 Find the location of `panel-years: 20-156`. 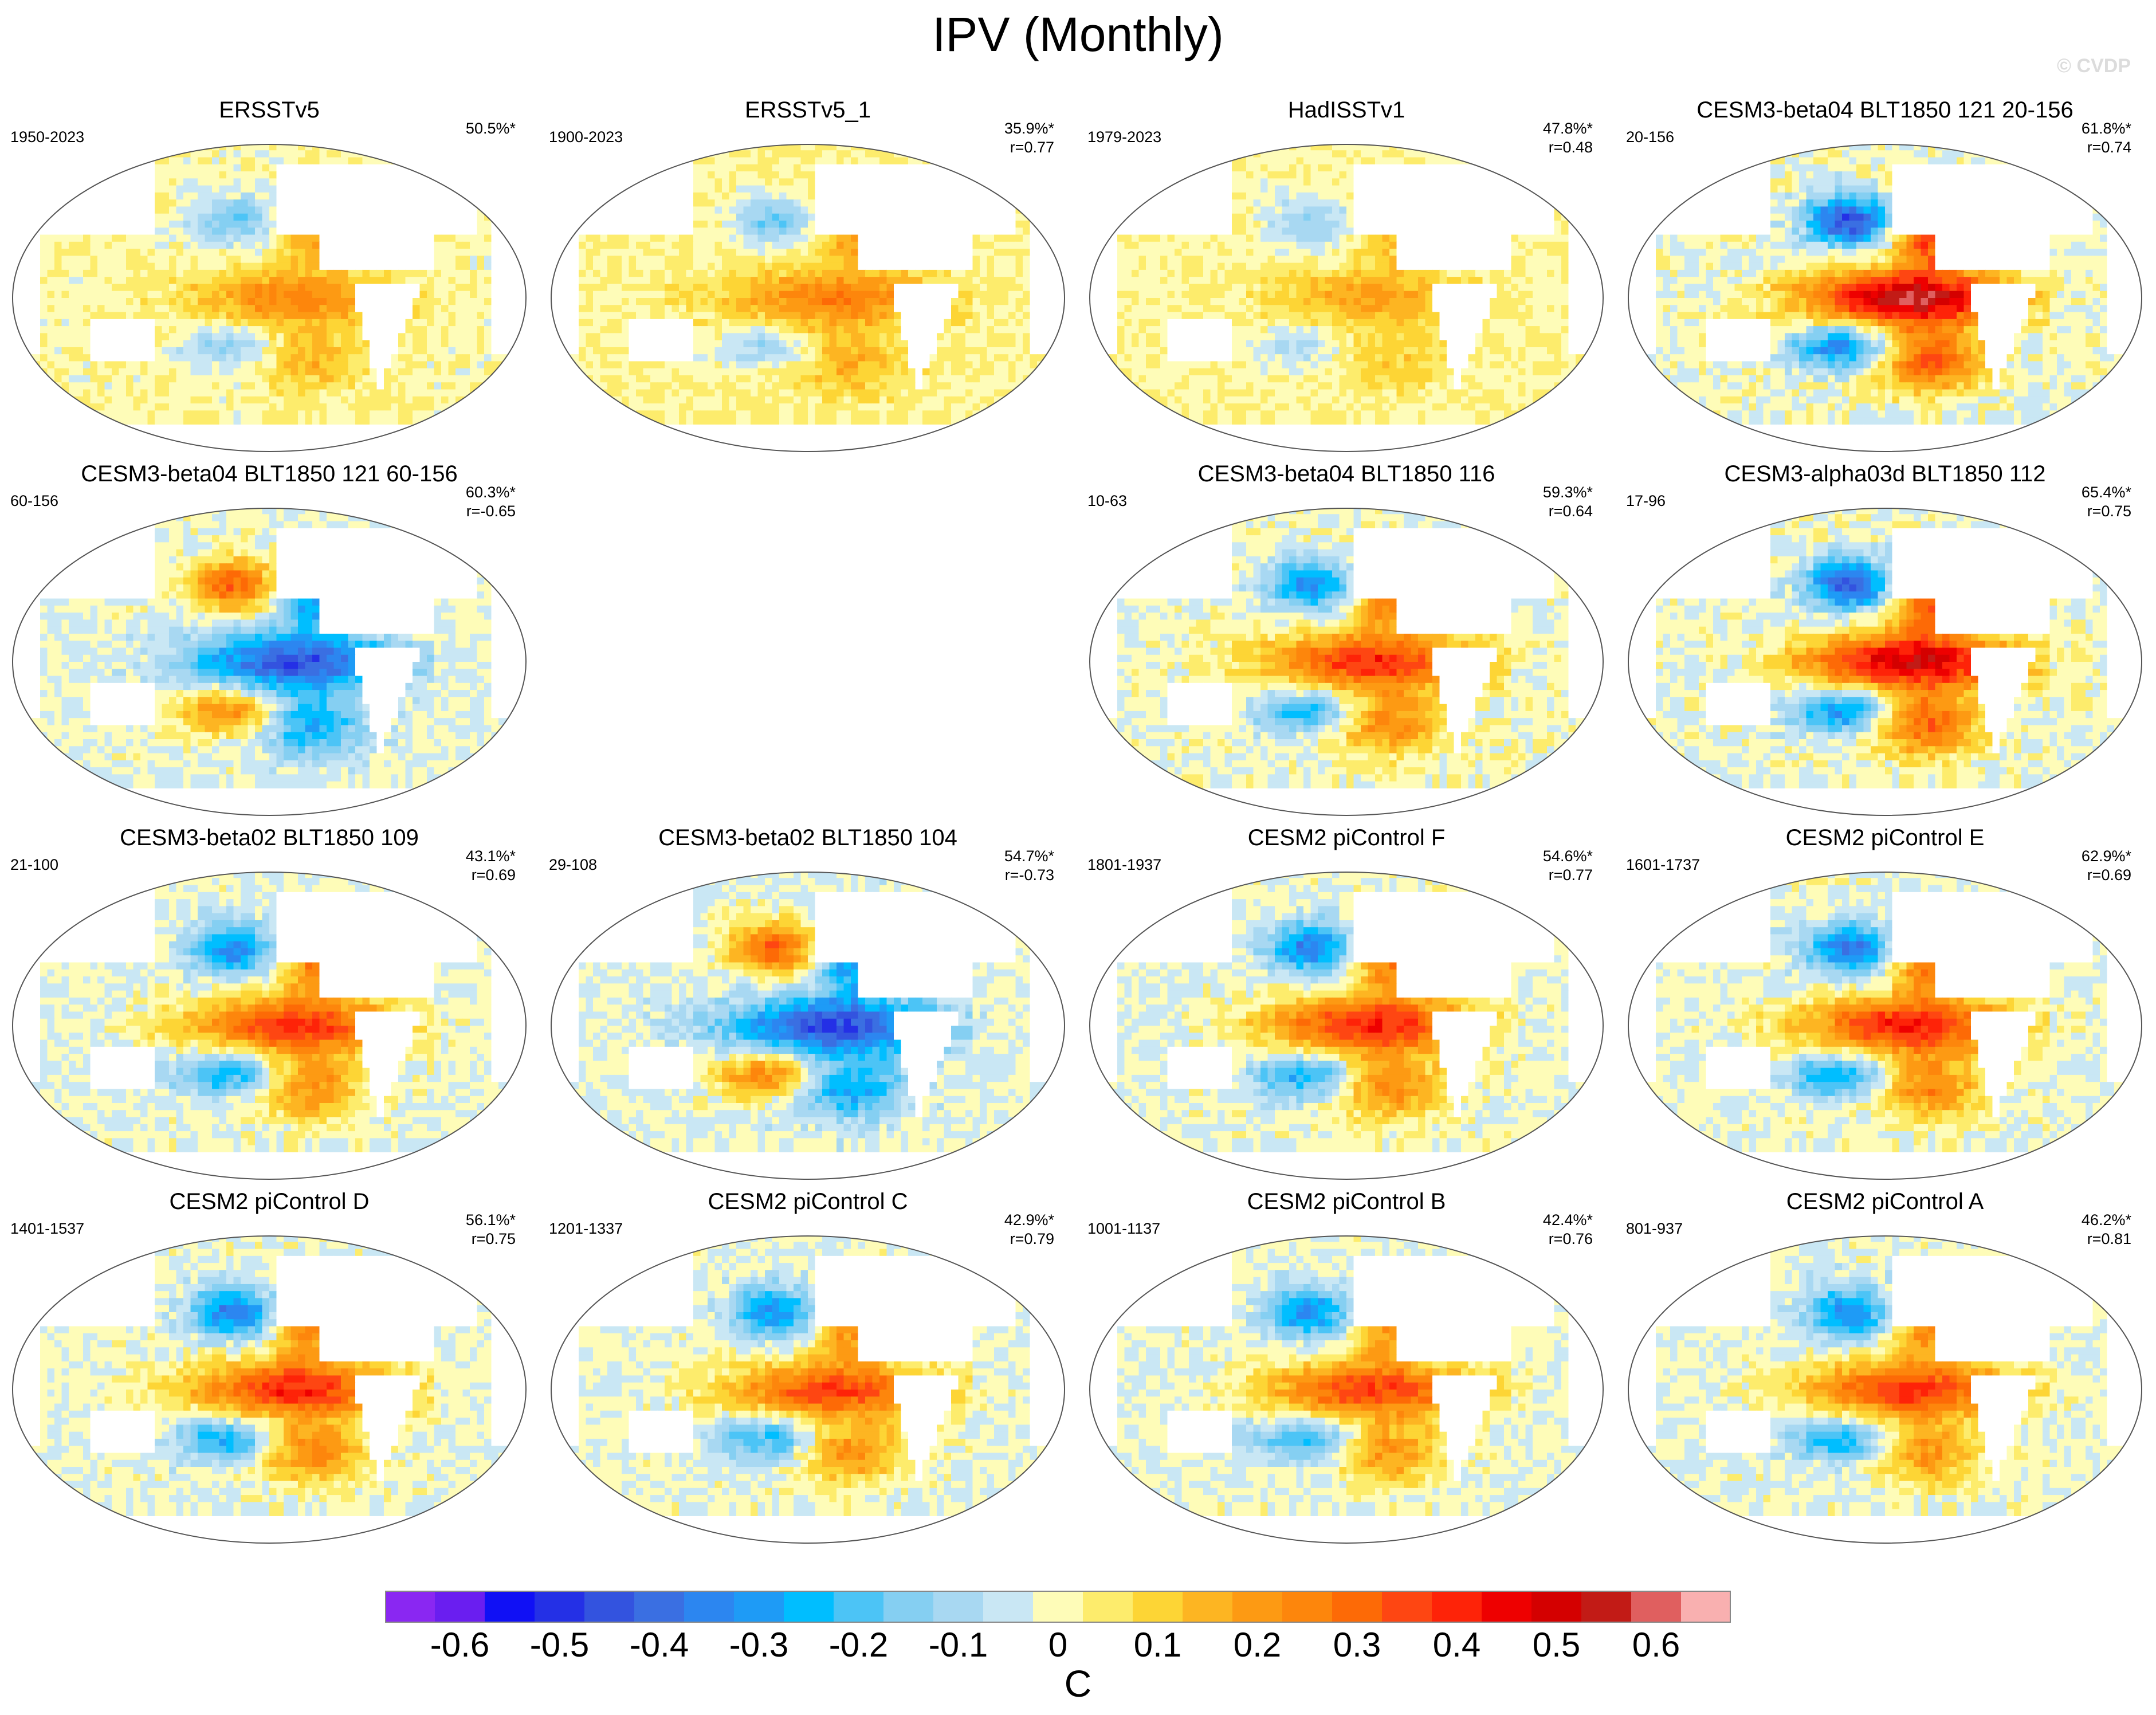

panel-years: 20-156 is located at coordinates (1650, 137).